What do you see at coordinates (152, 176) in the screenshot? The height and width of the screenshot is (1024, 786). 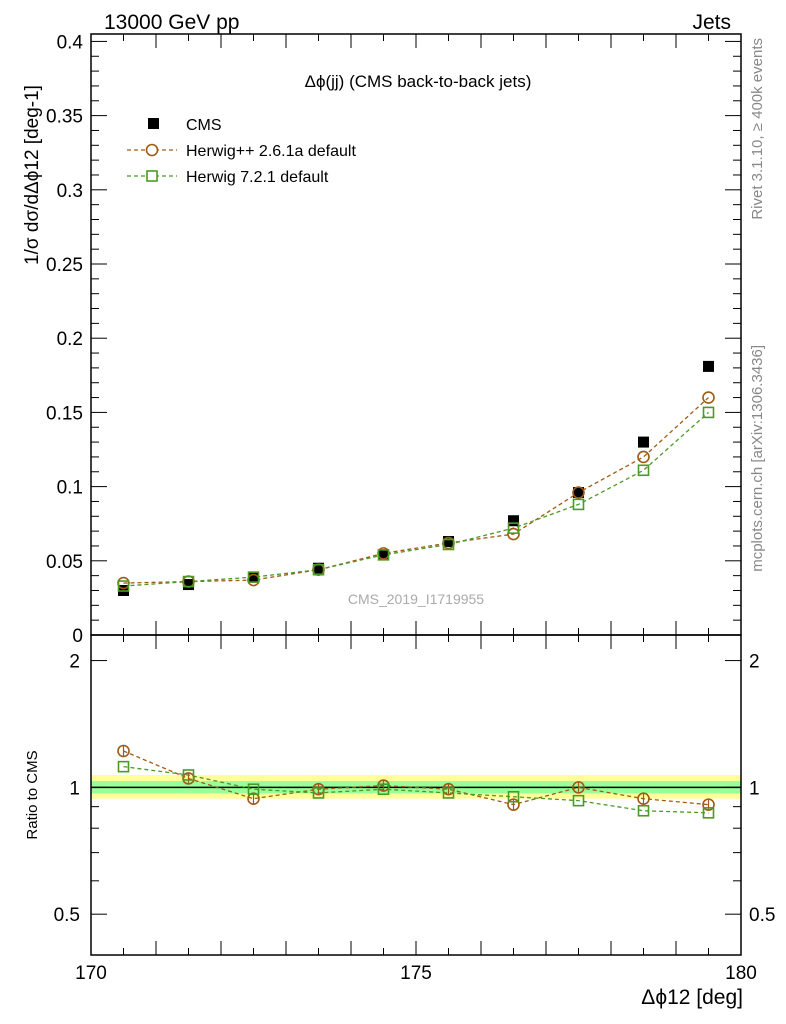 I see `legend-marker-herwig7` at bounding box center [152, 176].